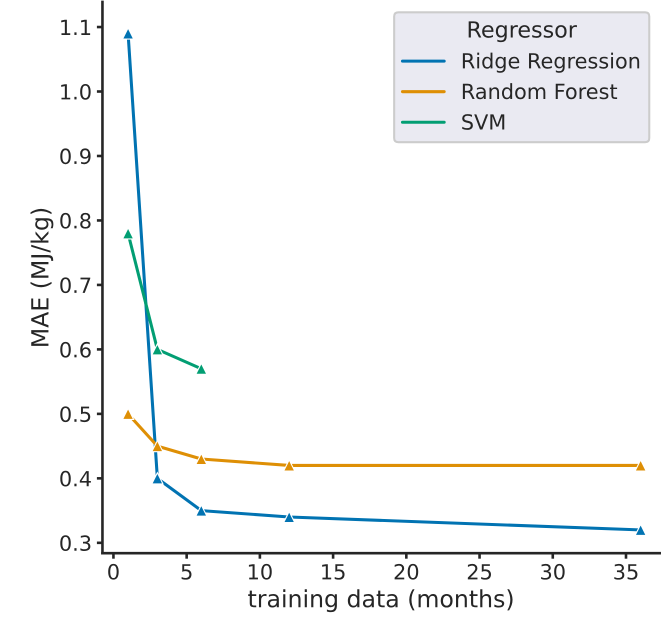 This screenshot has width=661, height=630. Describe the element at coordinates (75, 285) in the screenshot. I see `y-tick-label: 0.7` at that location.